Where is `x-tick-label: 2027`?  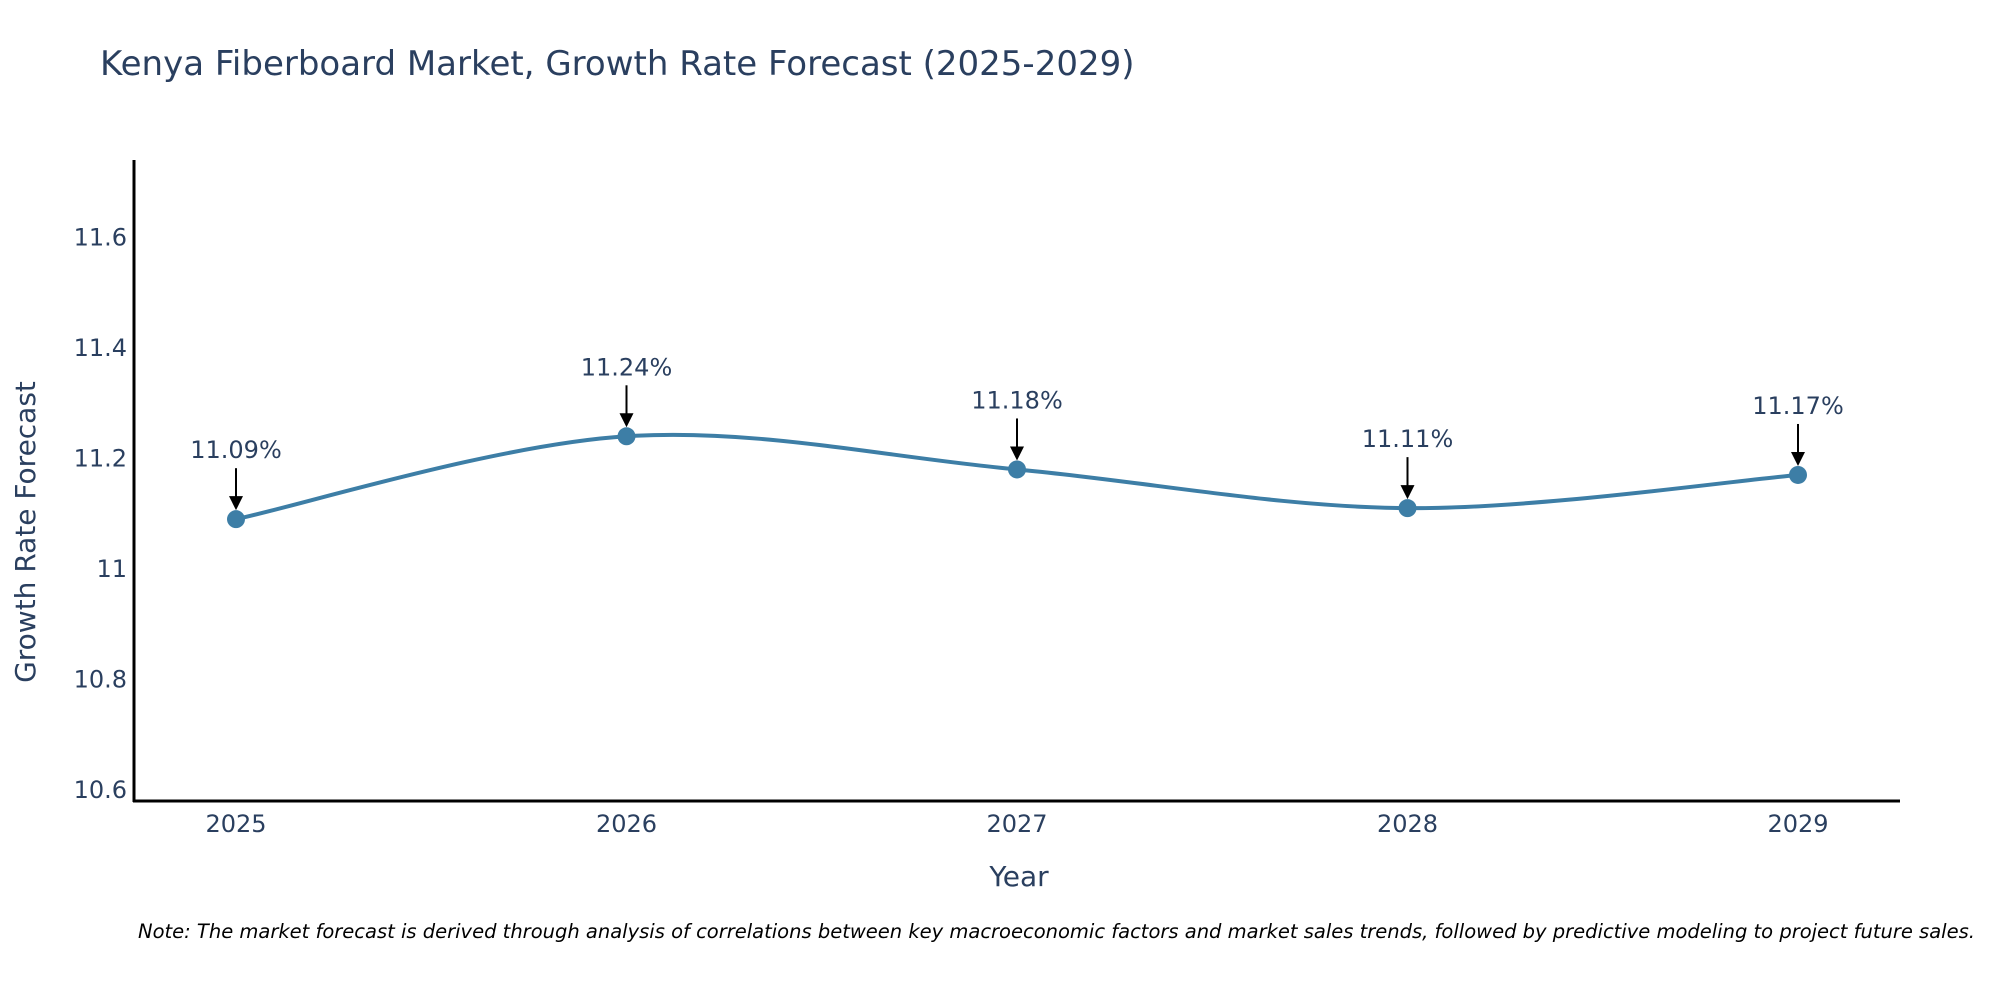 x-tick-label: 2027 is located at coordinates (1016, 824).